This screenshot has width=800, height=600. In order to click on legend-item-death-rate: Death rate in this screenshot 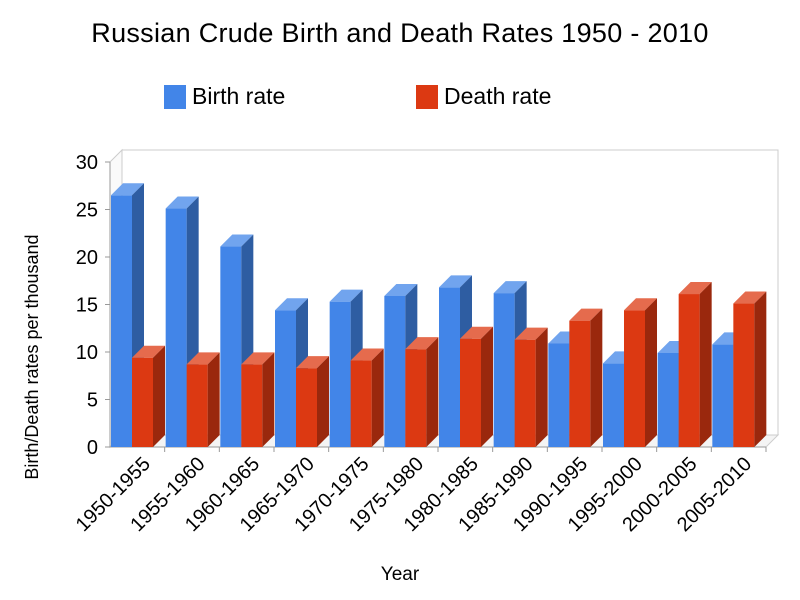, I will do `click(483, 96)`.